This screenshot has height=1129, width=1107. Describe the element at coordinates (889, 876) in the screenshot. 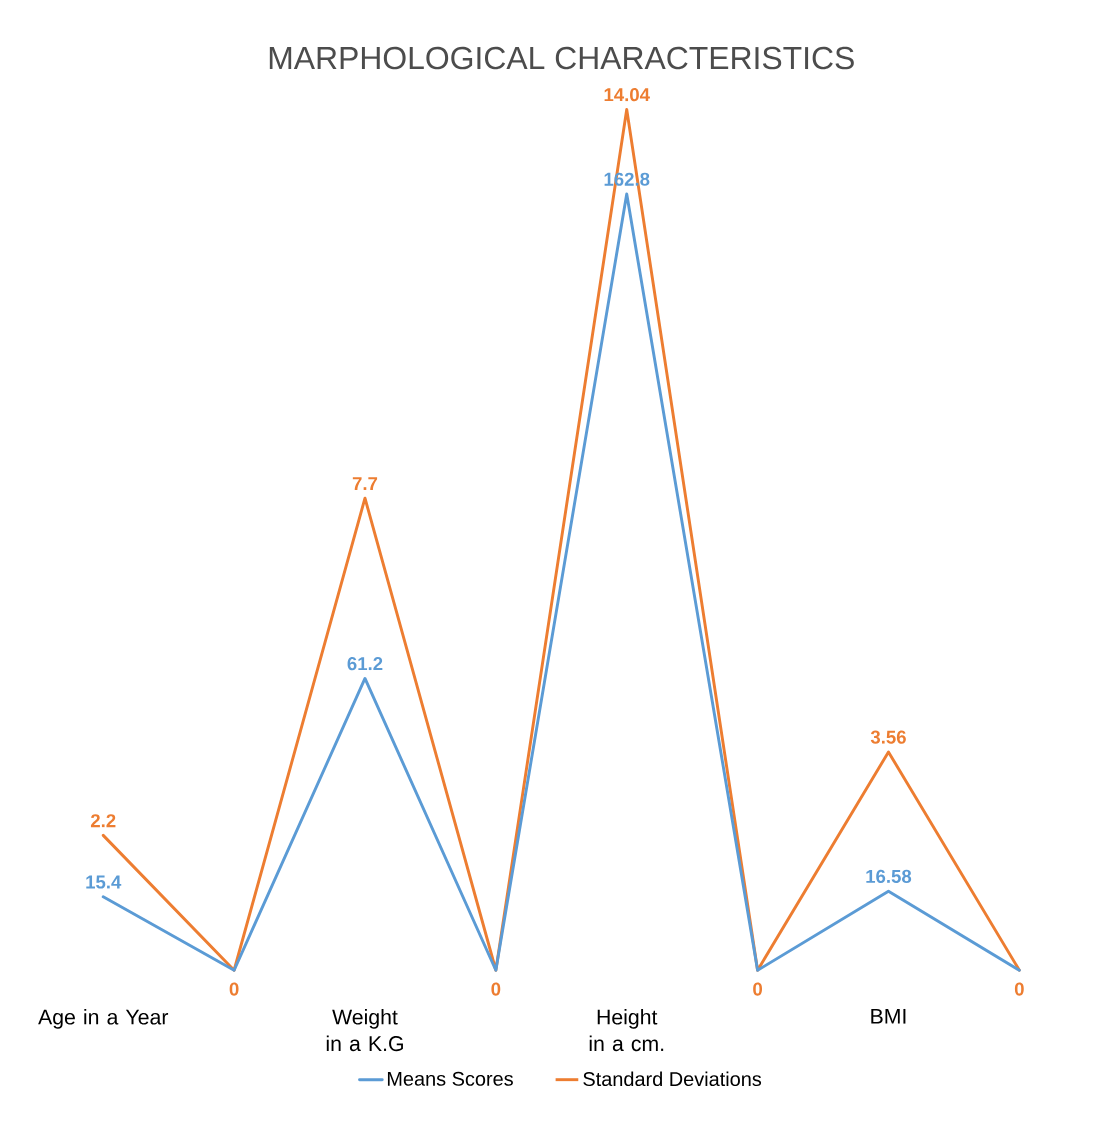

I see `data-label: 16.58` at that location.